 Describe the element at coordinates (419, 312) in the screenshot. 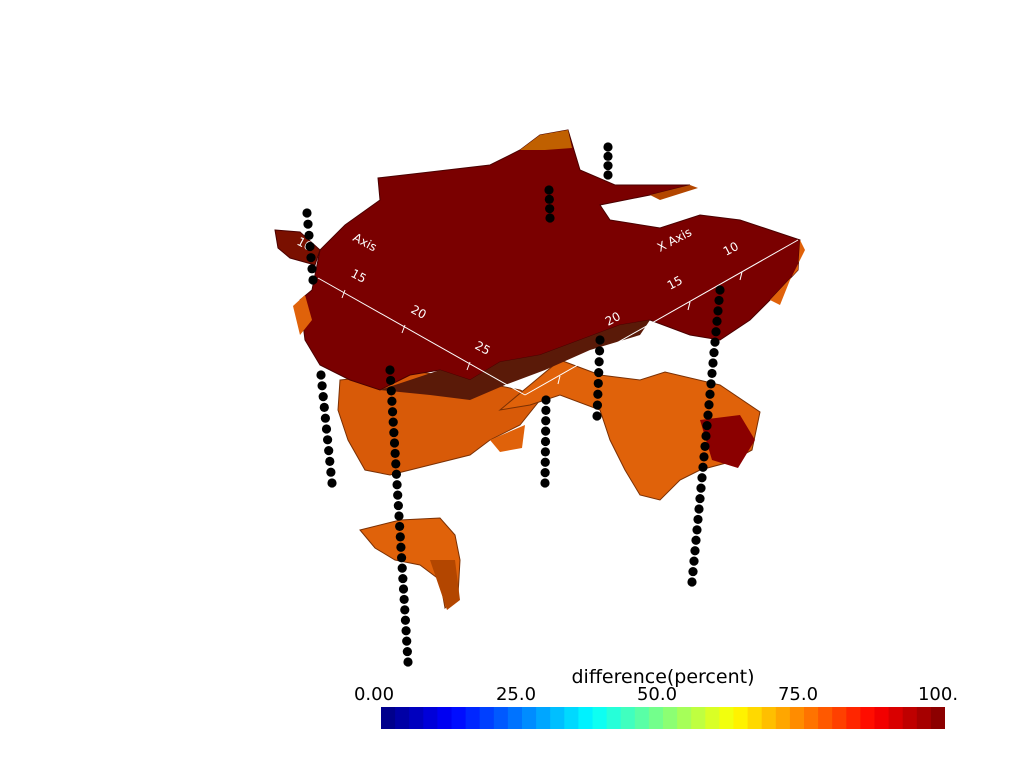

I see `y-tick-label: 20` at that location.